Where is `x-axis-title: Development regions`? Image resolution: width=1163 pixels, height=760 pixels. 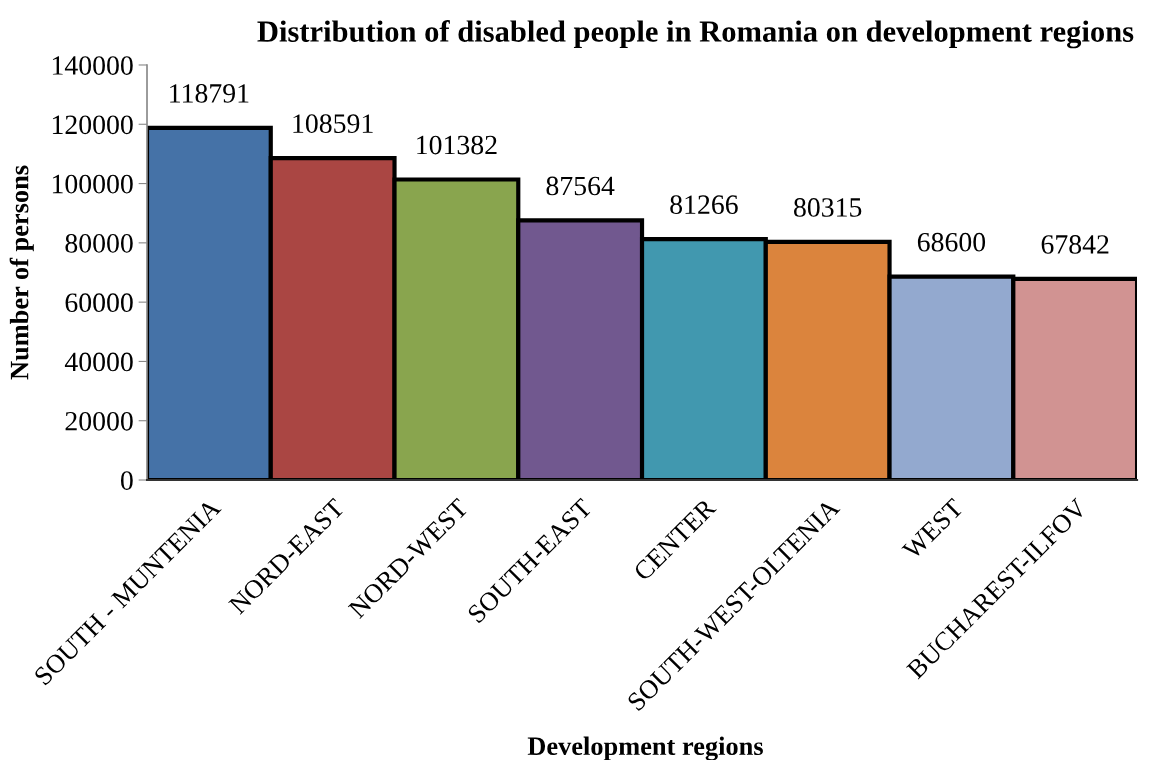
x-axis-title: Development regions is located at coordinates (645, 748).